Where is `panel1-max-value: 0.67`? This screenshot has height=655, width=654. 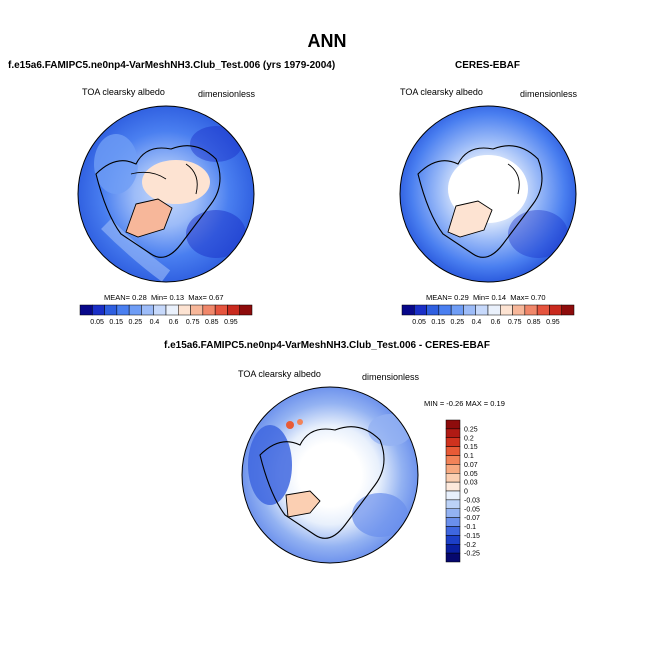 panel1-max-value: 0.67 is located at coordinates (216, 297).